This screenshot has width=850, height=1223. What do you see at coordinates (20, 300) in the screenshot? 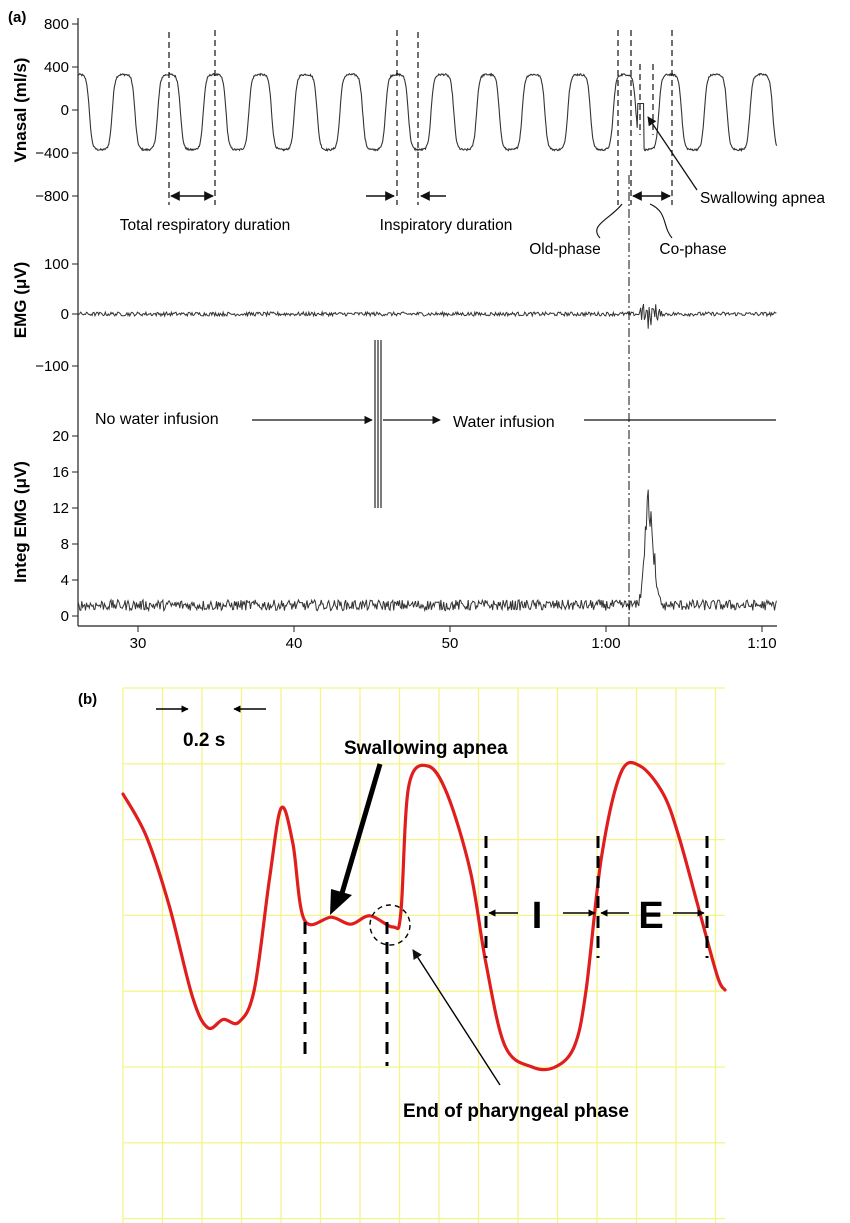
I see `emg-axis-label: EMG (μV)` at bounding box center [20, 300].